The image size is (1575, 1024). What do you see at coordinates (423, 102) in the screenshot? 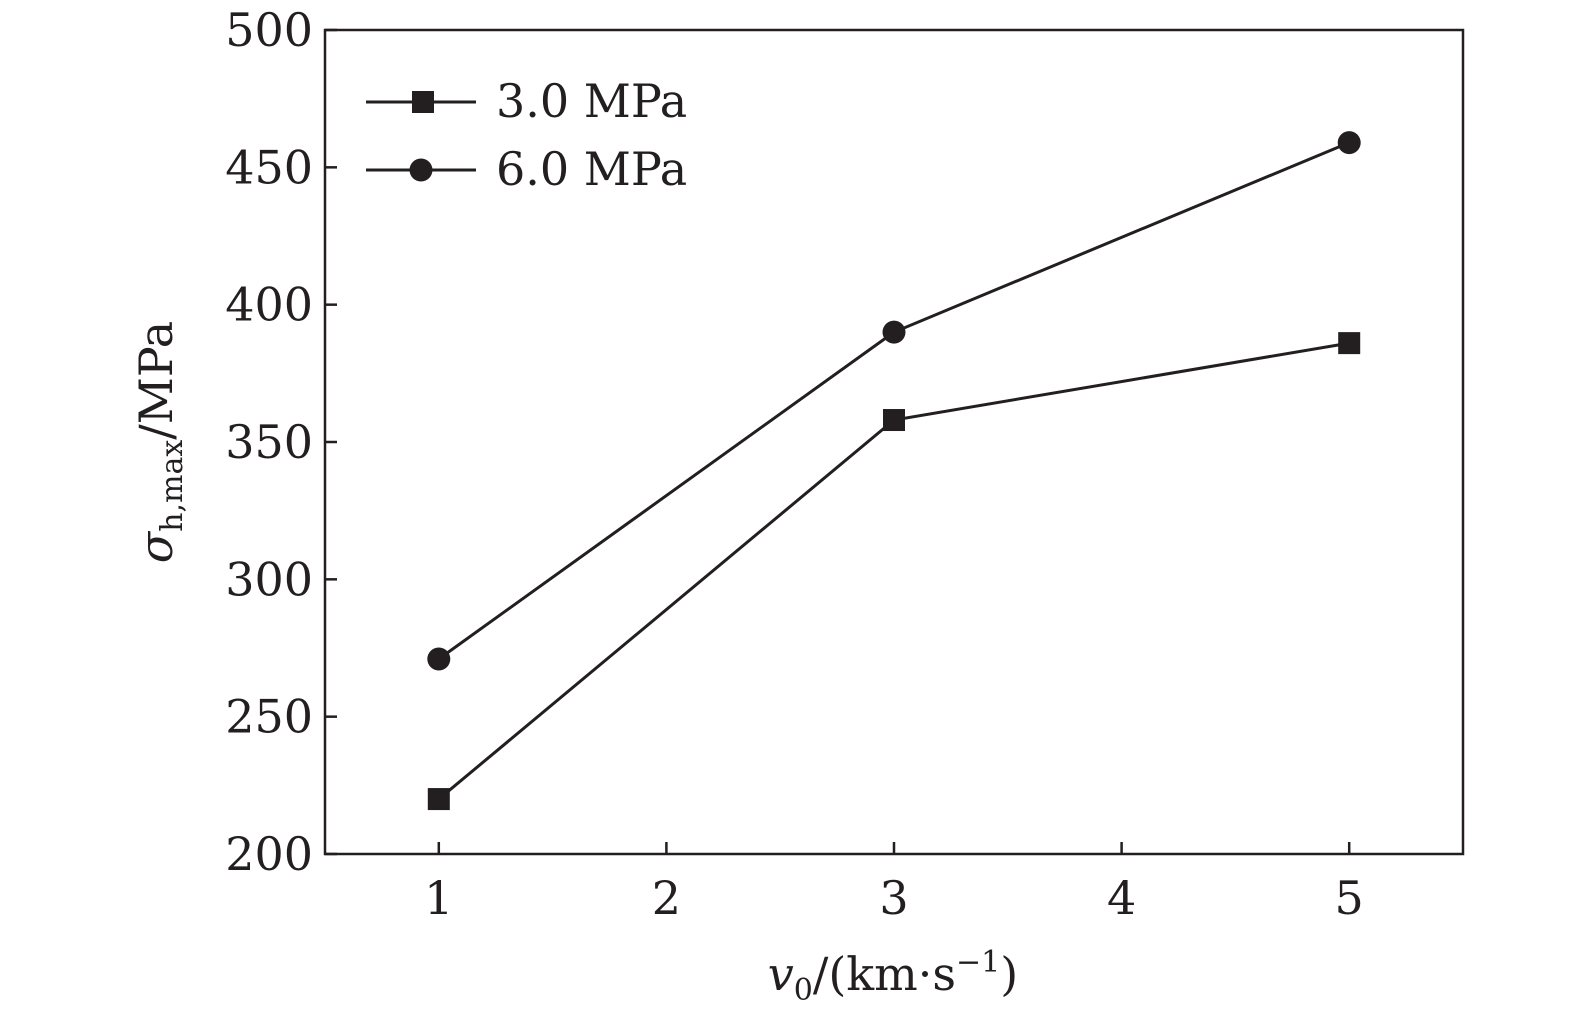
I see `legend-marker-square` at bounding box center [423, 102].